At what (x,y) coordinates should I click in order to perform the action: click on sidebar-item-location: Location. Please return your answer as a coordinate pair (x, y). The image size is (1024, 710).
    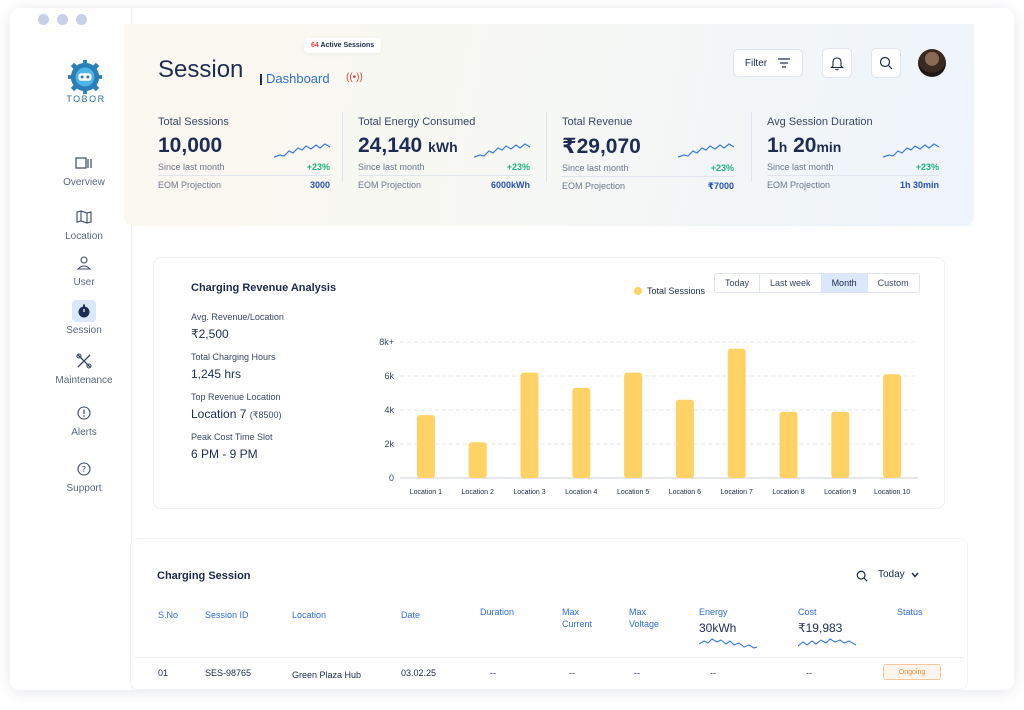
    Looking at the image, I should click on (84, 224).